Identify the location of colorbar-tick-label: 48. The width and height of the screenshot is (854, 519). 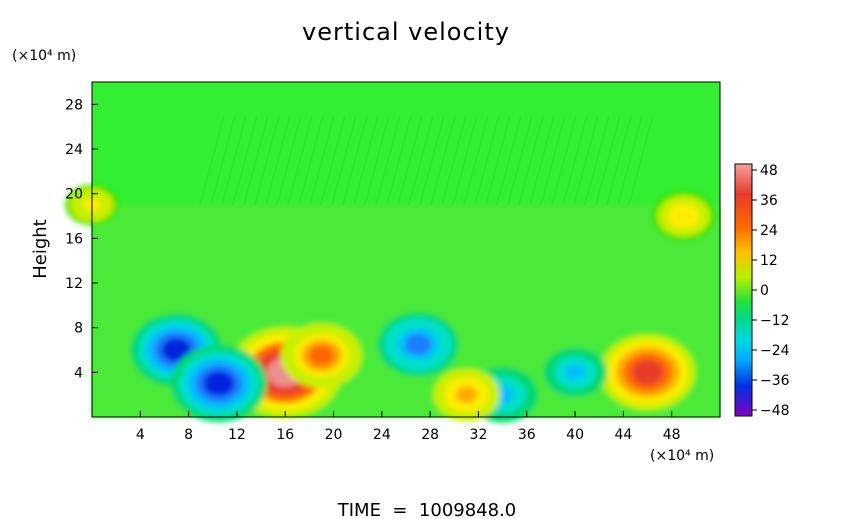
(769, 171).